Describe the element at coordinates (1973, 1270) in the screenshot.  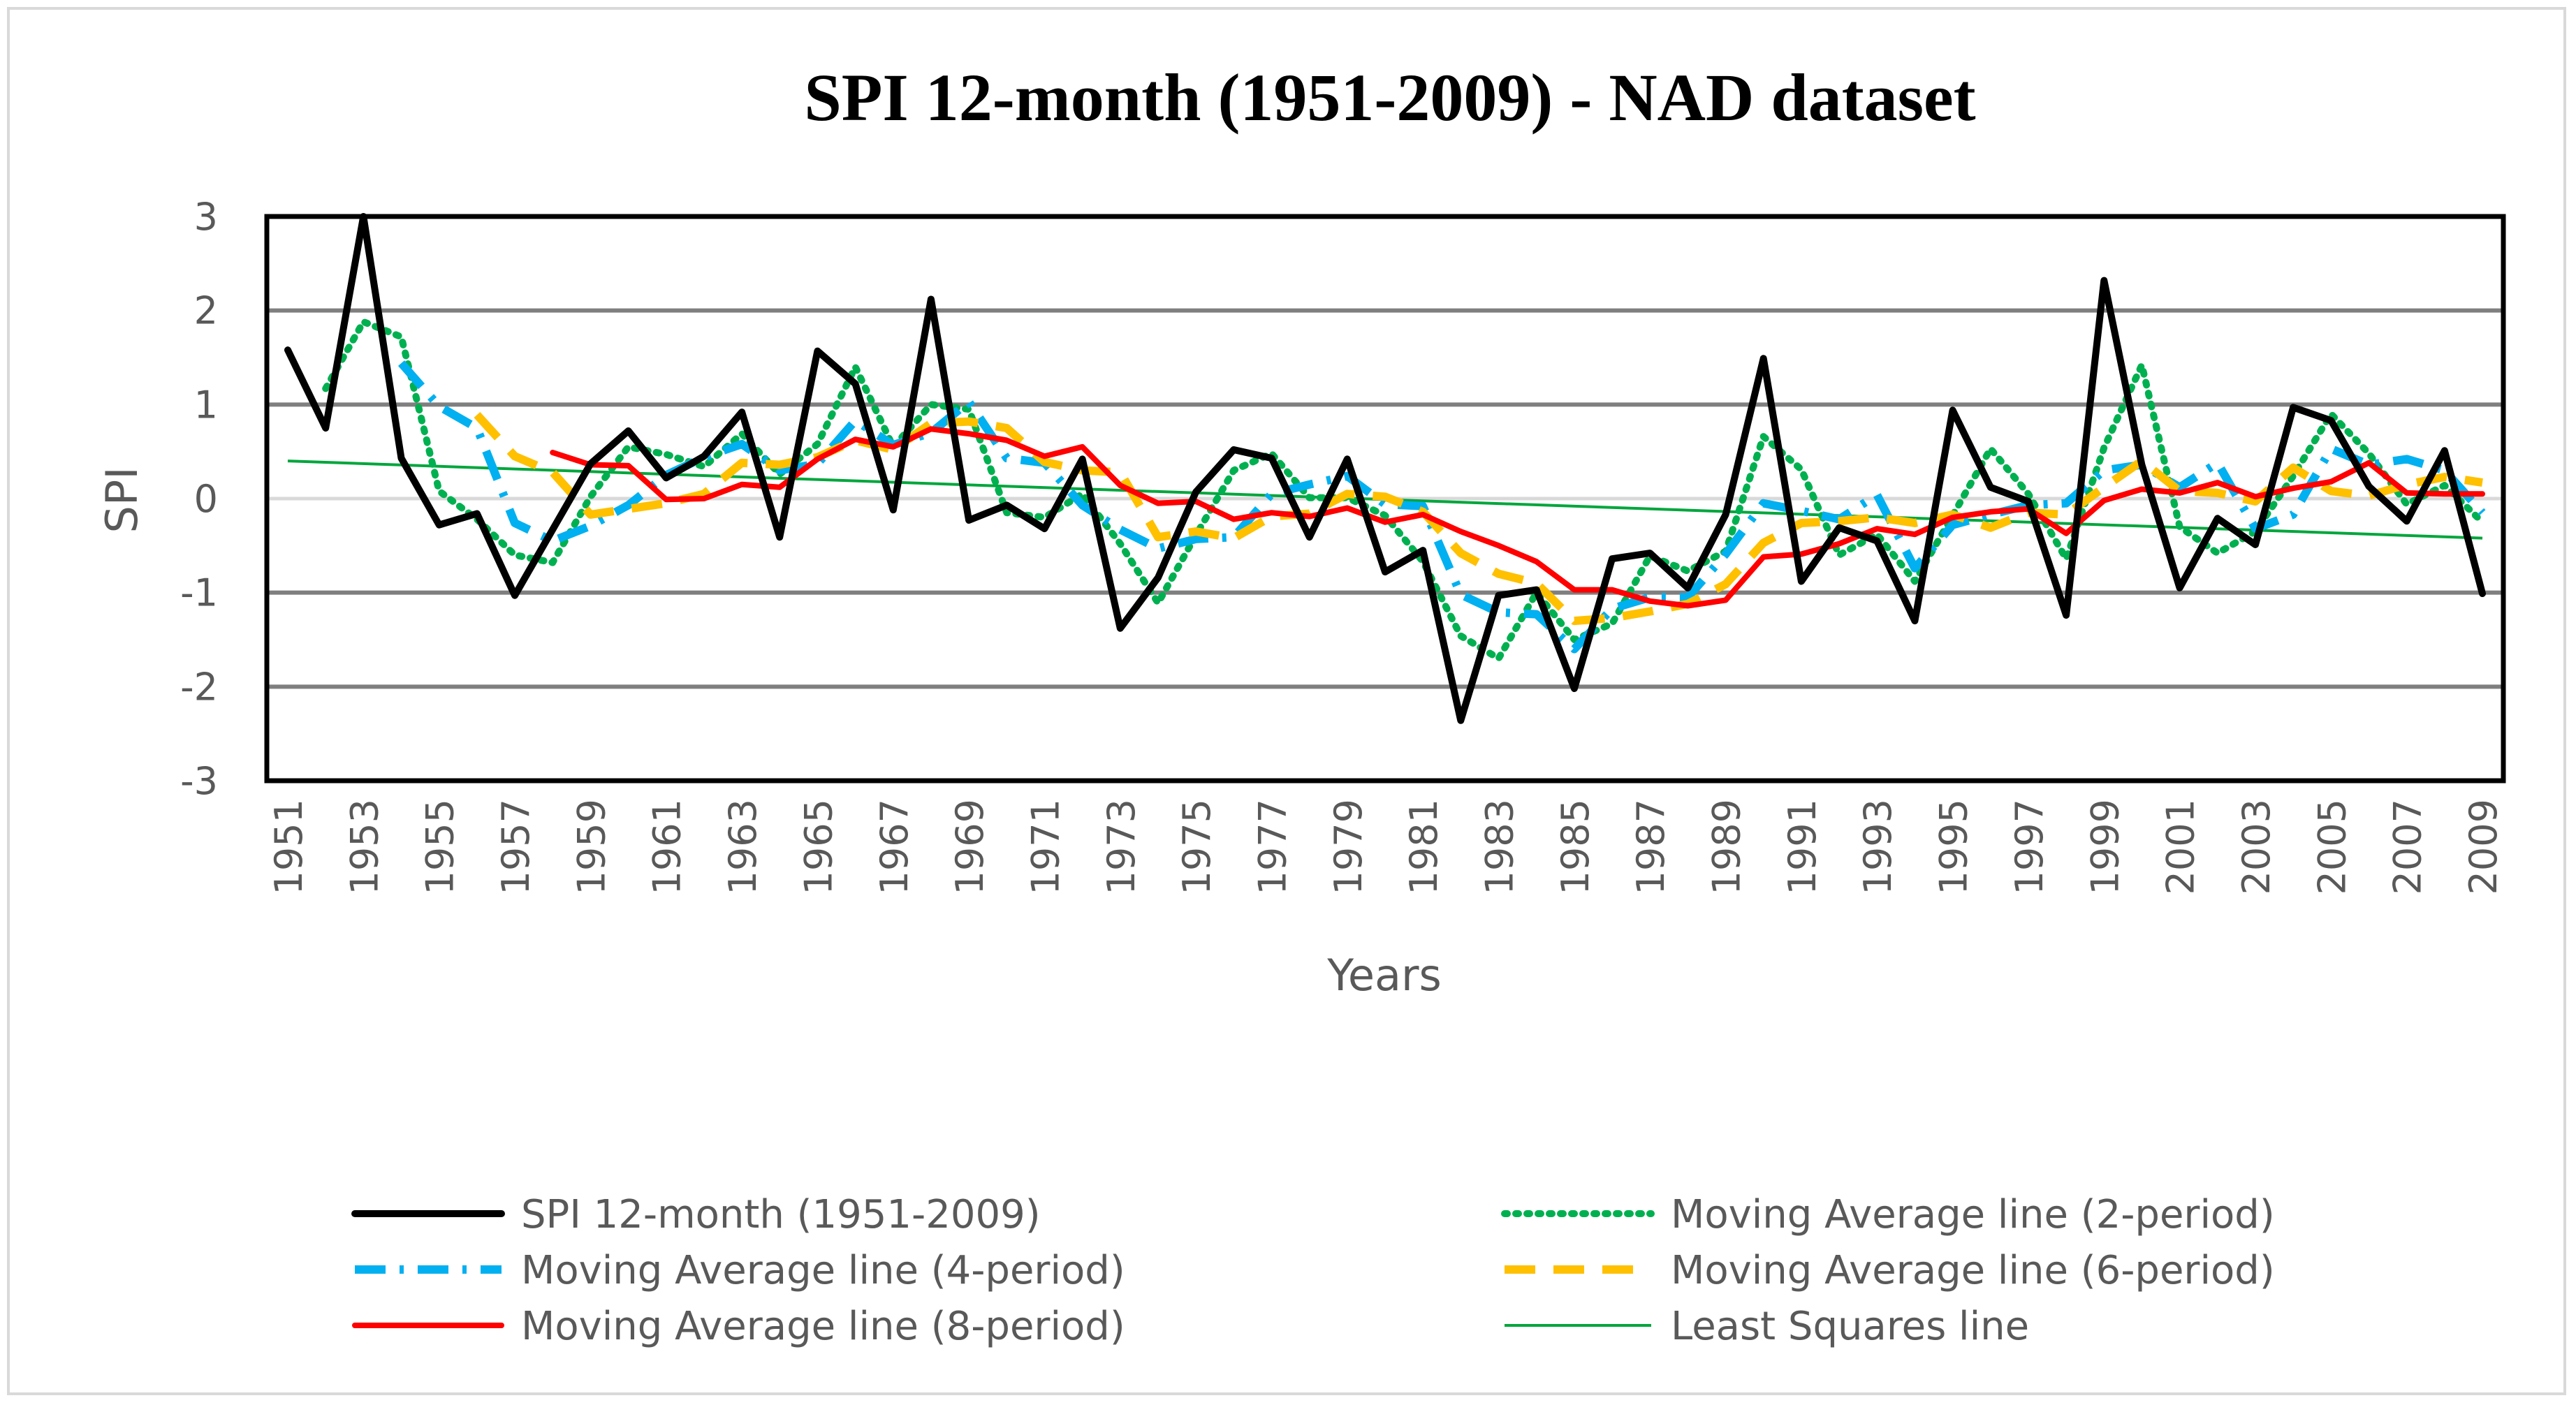
I see `legend-label: Moving Average line (6-period)` at that location.